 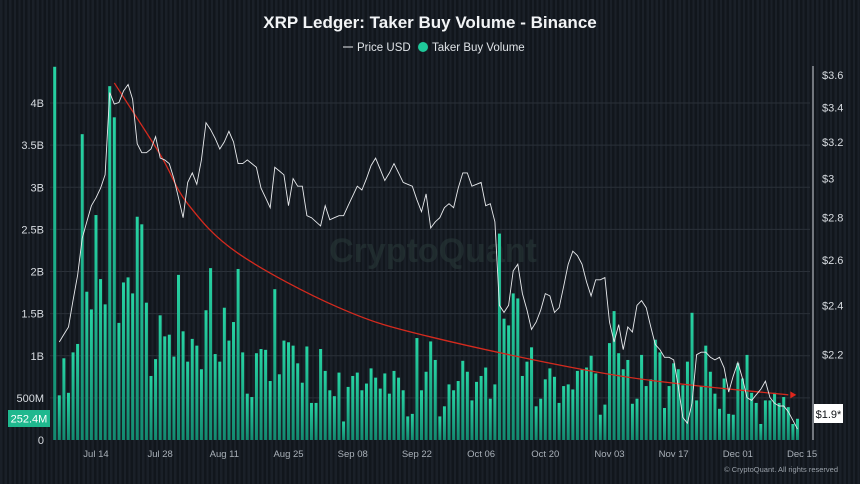 I want to click on right-y-tick-label: $3.4, so click(x=832, y=108).